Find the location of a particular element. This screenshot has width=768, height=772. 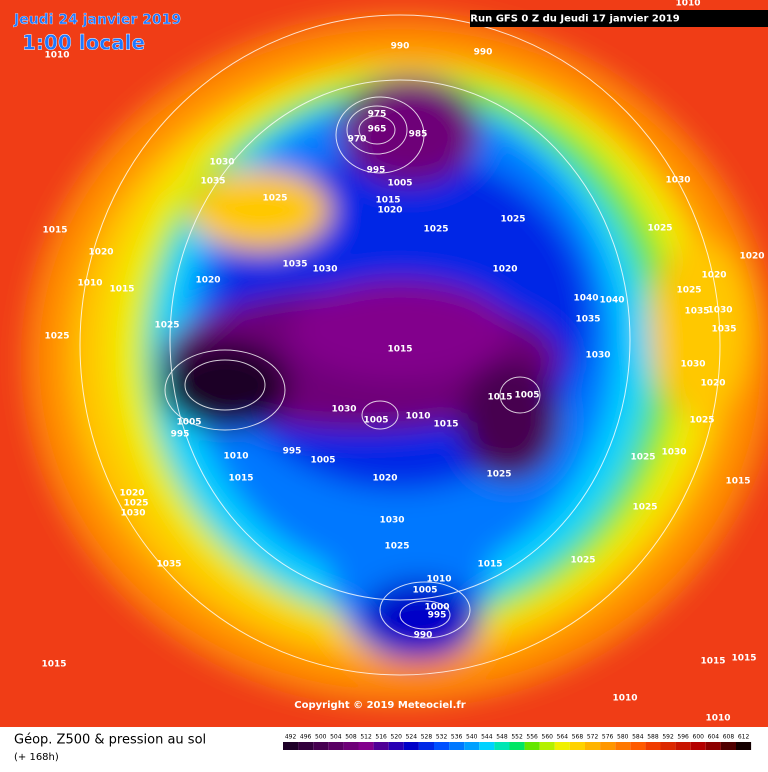

colorbar-tick-label: 532 is located at coordinates (442, 737).